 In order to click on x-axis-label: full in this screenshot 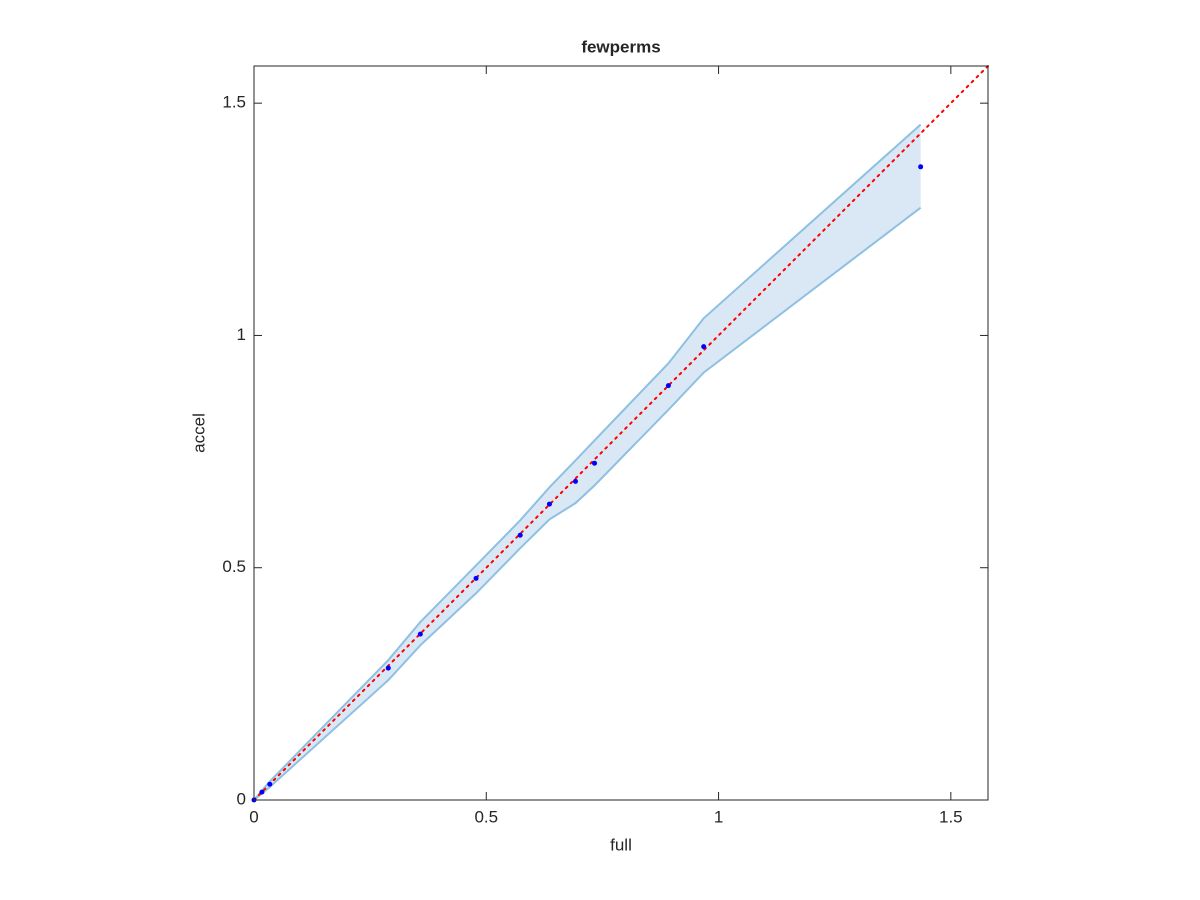, I will do `click(621, 844)`.